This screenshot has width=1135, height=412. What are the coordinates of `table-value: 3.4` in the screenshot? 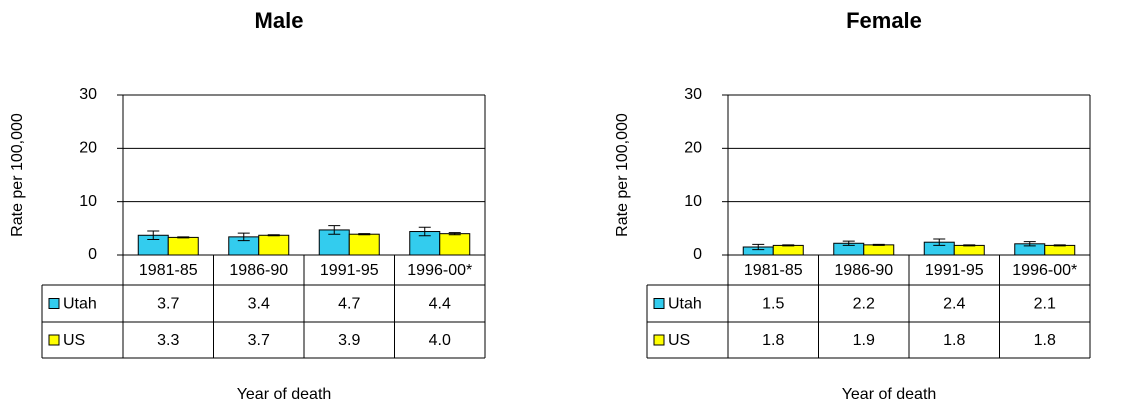 It's located at (259, 304).